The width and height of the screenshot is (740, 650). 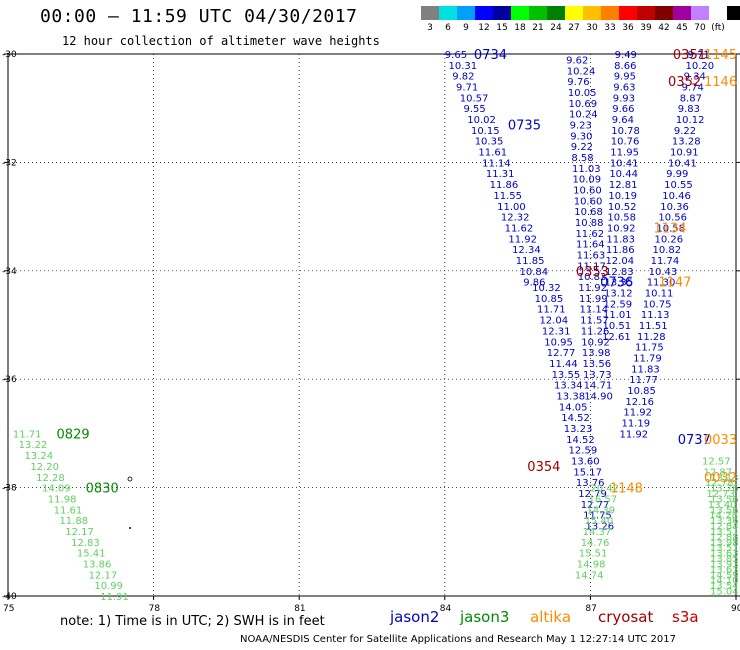 I want to click on pass-label: 1145, so click(x=720, y=55).